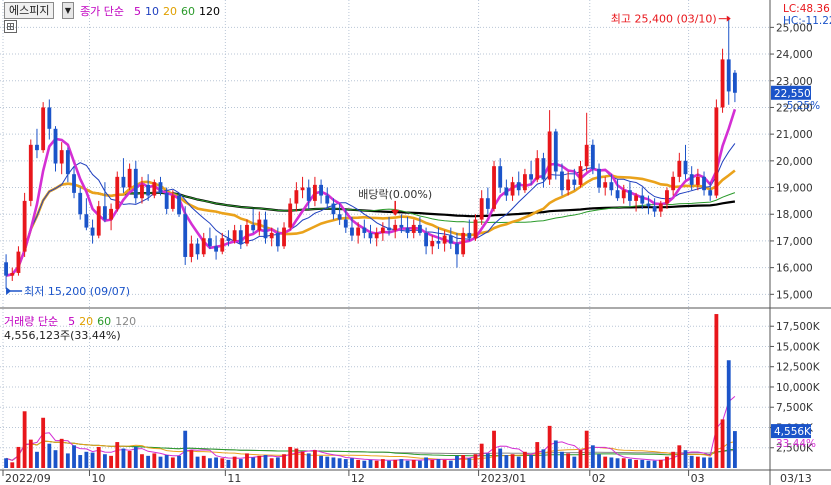  I want to click on x-tick-label: 02, so click(599, 478).